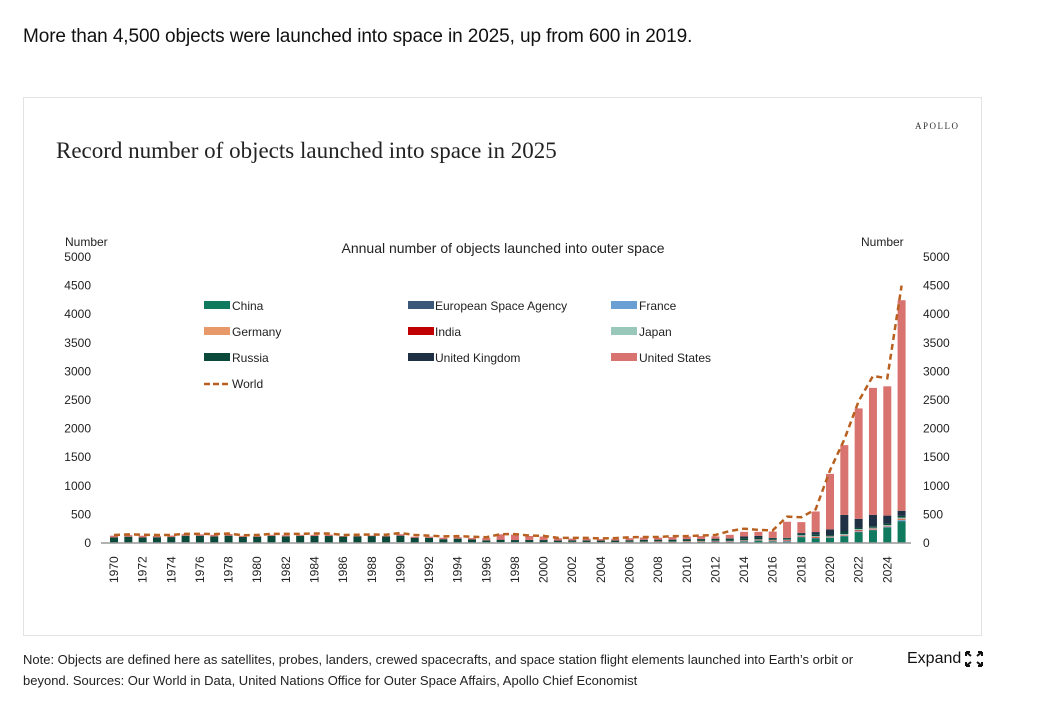  What do you see at coordinates (458, 569) in the screenshot?
I see `x-tick-label: 1994` at bounding box center [458, 569].